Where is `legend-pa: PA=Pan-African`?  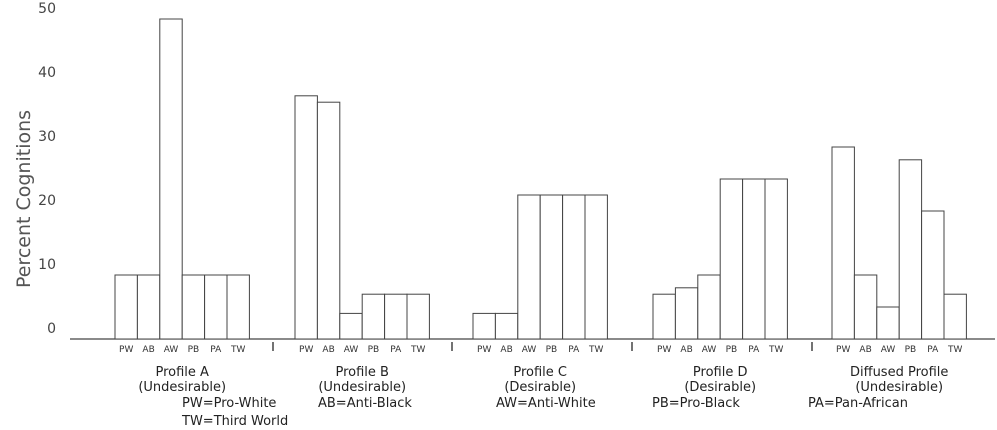
legend-pa: PA=Pan-African is located at coordinates (858, 403).